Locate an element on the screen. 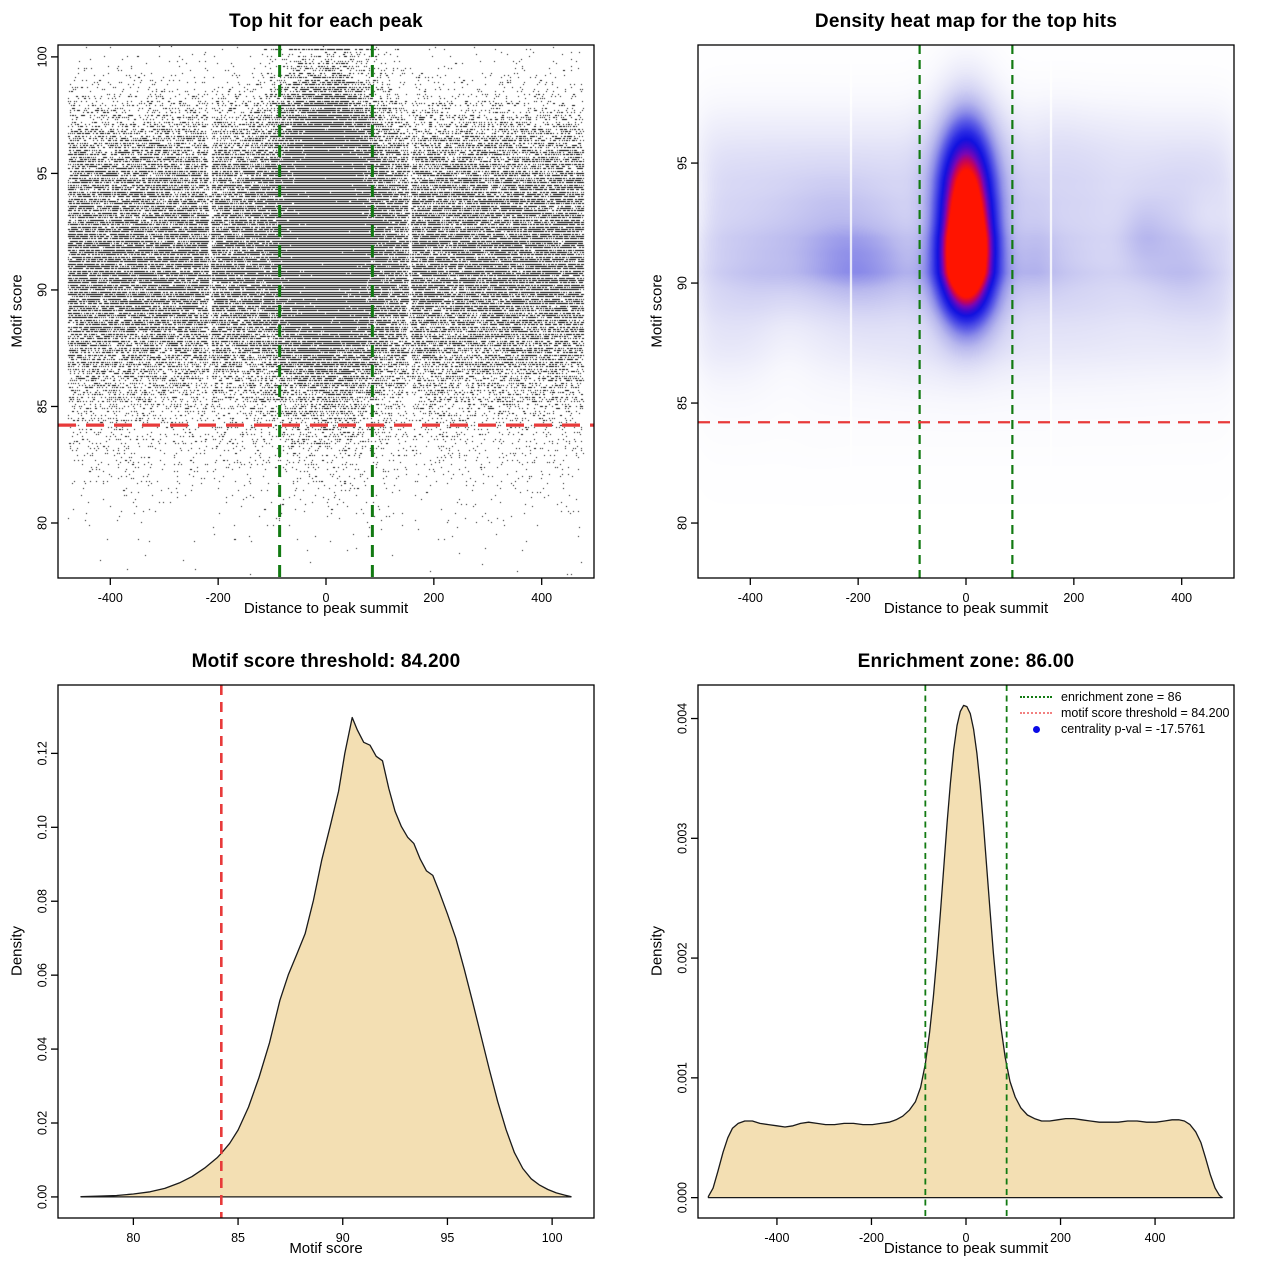  legend-item-centrality-pval: centrality p-val = -17.5761 is located at coordinates (1125, 729).